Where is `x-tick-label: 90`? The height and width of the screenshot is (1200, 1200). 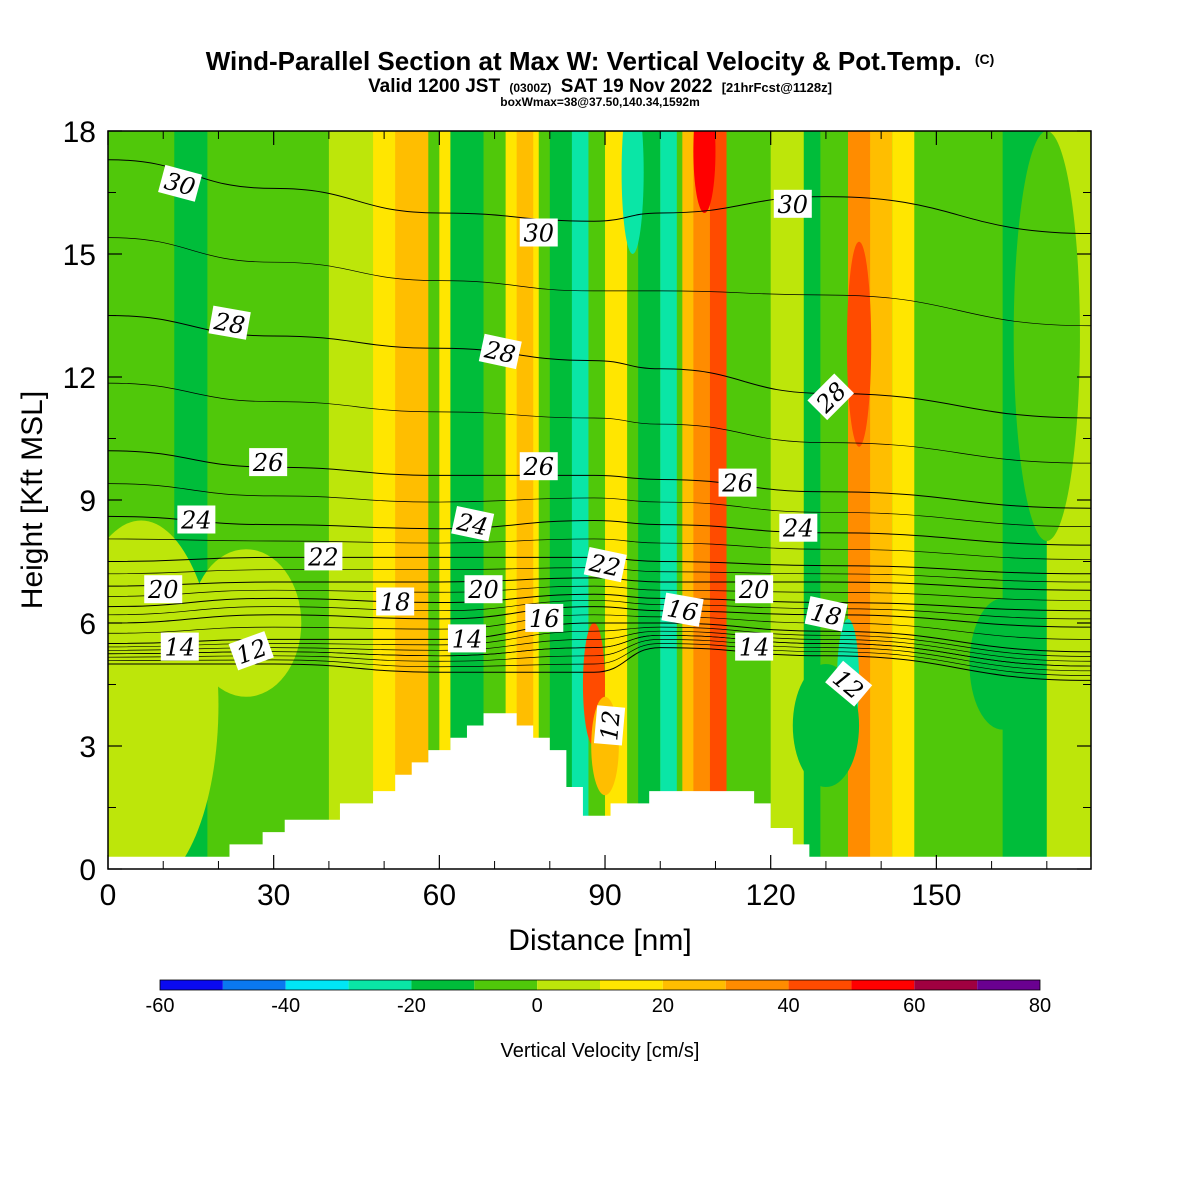
x-tick-label: 90 is located at coordinates (604, 895).